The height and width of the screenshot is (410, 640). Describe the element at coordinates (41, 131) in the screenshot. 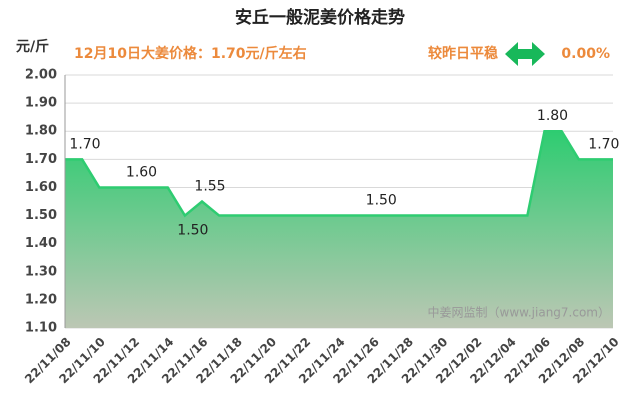

I see `y-tick-label: 1.80` at that location.